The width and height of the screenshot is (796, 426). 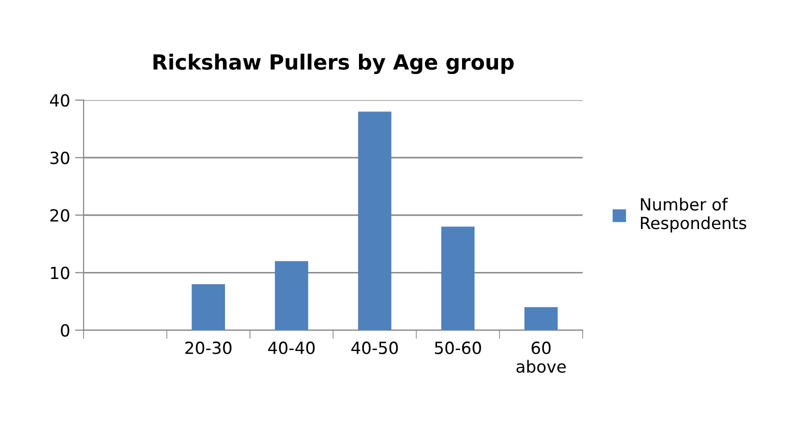 I want to click on y-tick-label: 40, so click(x=60, y=100).